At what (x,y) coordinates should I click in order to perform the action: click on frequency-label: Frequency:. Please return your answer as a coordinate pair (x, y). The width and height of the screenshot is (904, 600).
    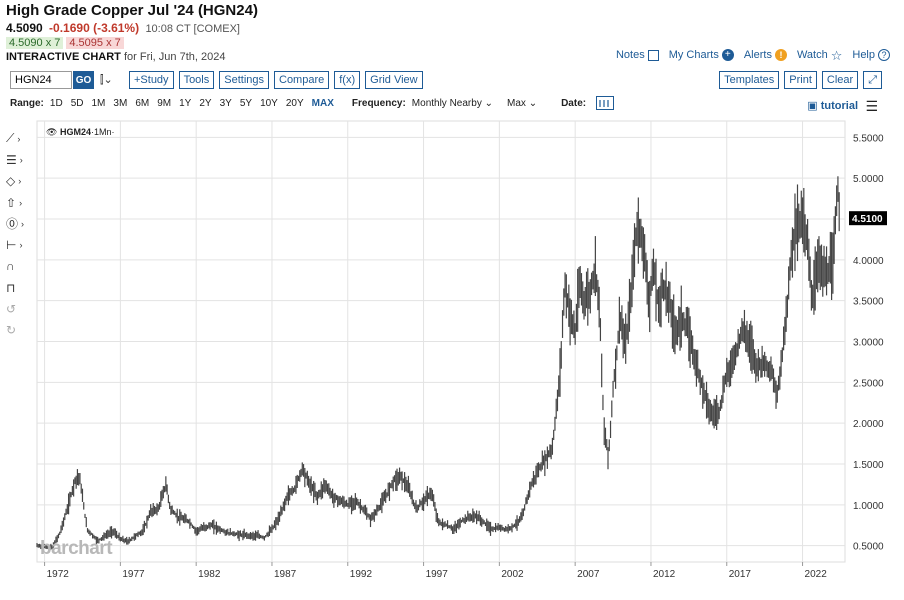
    Looking at the image, I should click on (378, 103).